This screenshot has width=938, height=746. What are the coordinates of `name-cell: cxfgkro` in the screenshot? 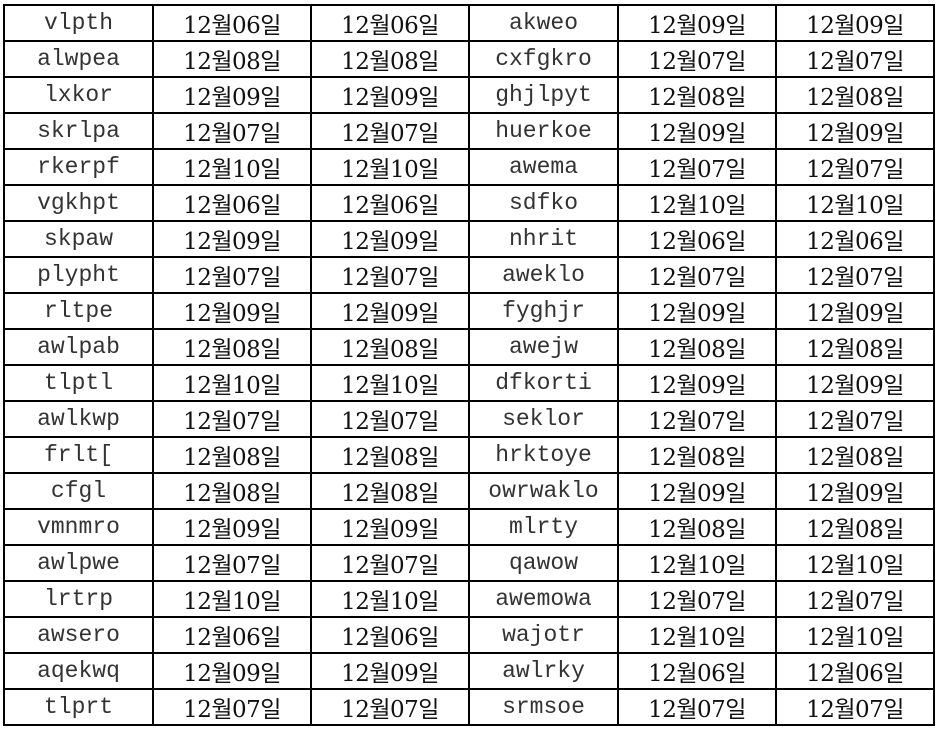 It's located at (543, 59).